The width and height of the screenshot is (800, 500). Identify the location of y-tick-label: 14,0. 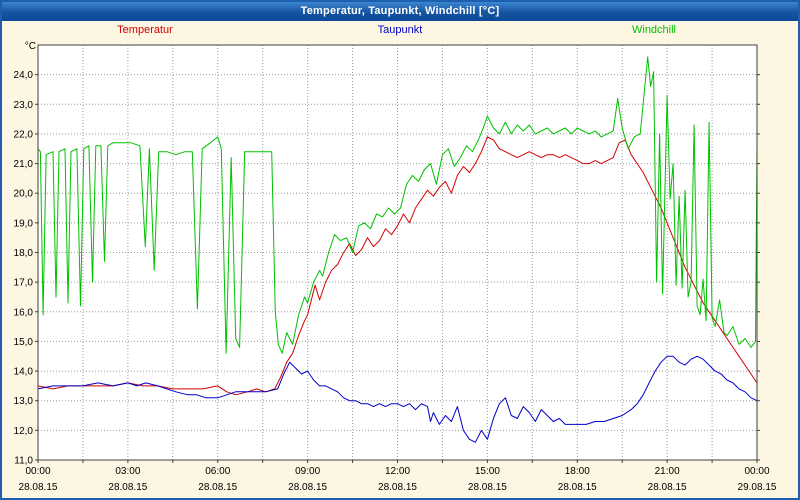
(24, 372).